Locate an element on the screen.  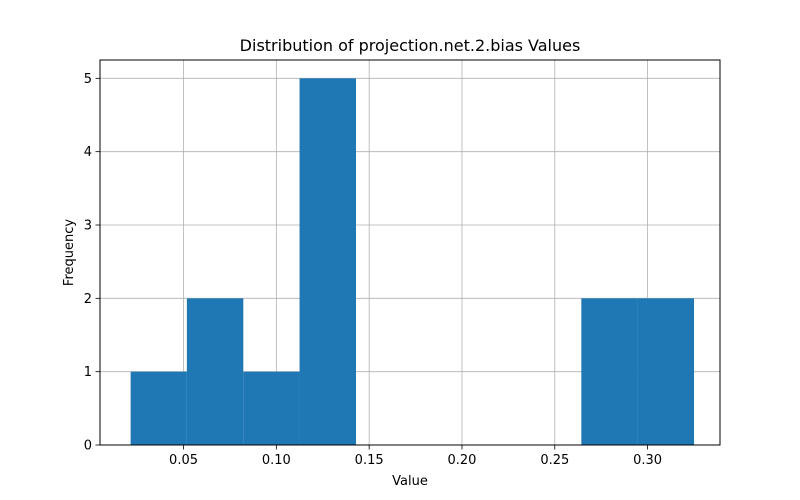
x-tick-label: 0.05 is located at coordinates (183, 460).